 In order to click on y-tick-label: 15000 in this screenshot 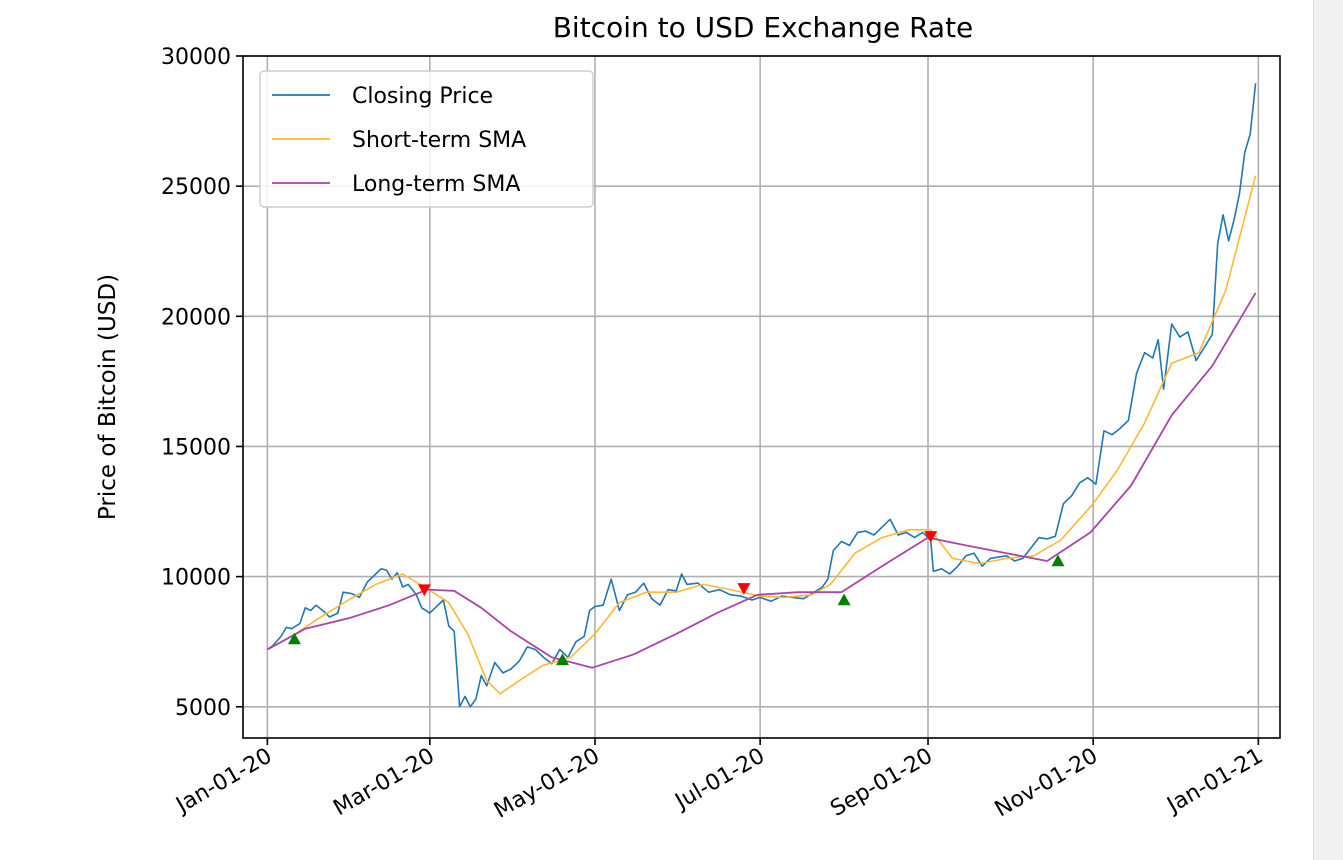, I will do `click(196, 447)`.